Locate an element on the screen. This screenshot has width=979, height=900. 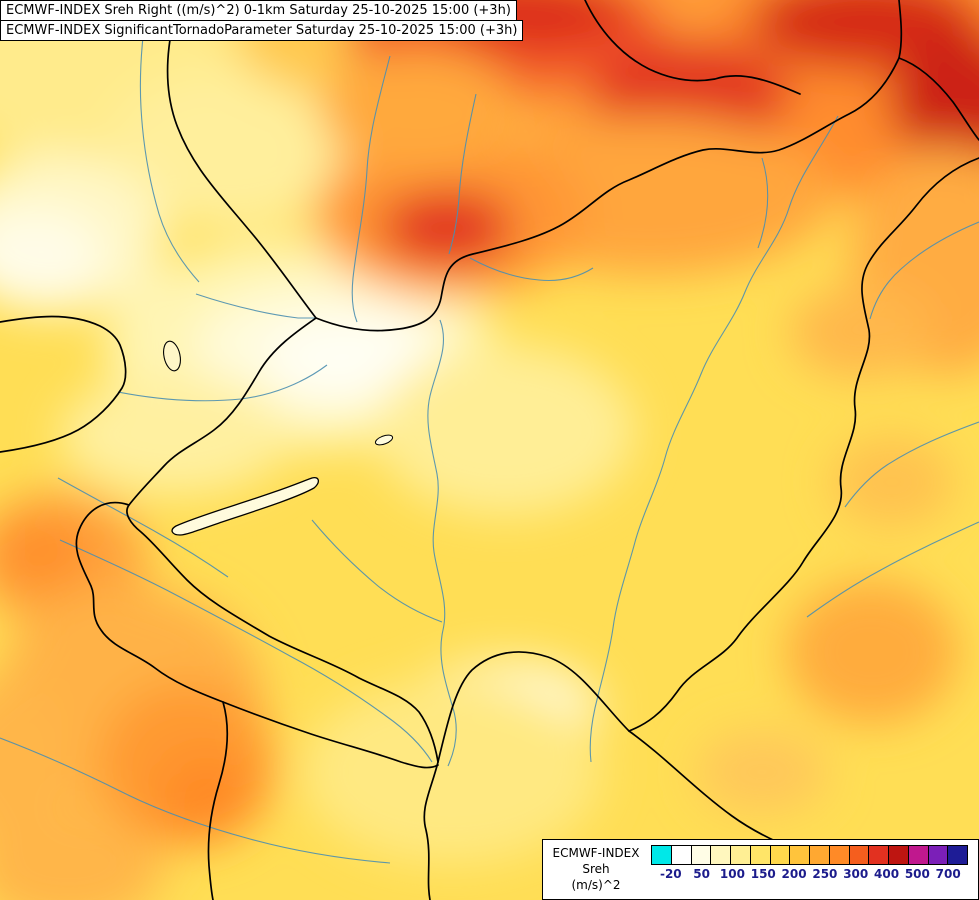
colorbar-tick: 250 is located at coordinates (825, 874).